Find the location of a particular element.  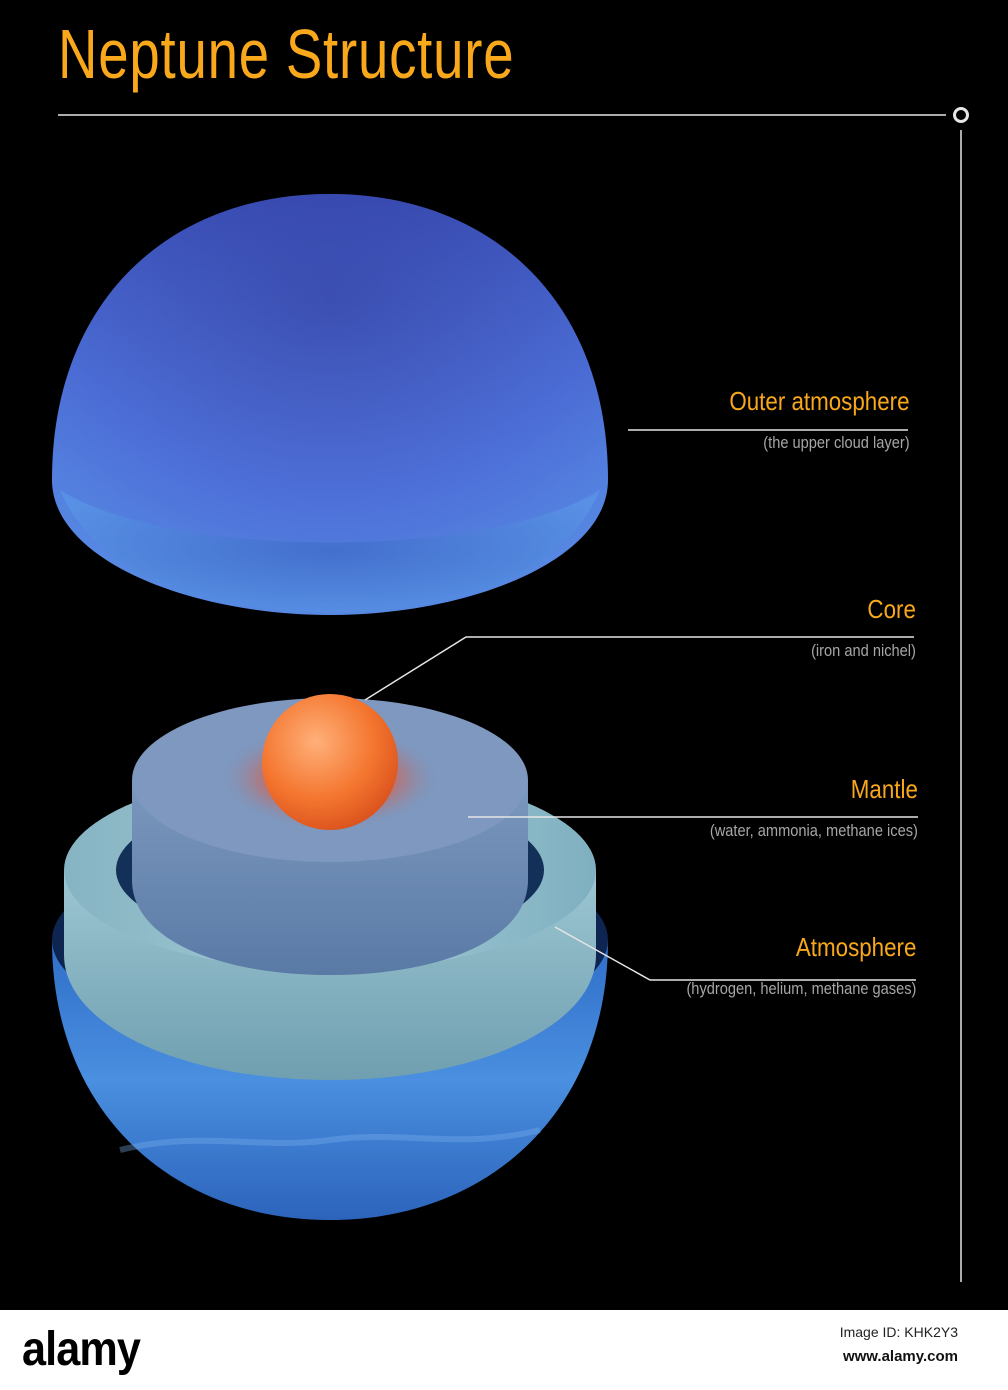

layer-name: Core is located at coordinates (891, 609).